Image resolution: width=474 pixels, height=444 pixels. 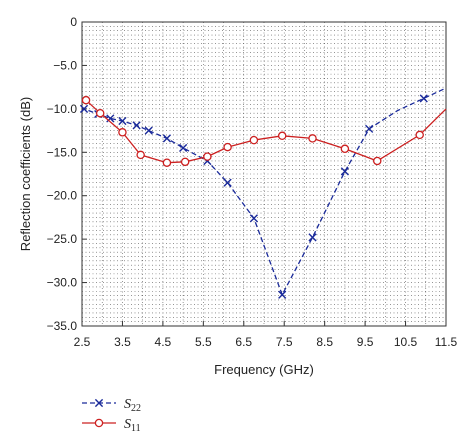 I want to click on legend-item-s22: S22, so click(x=111, y=405).